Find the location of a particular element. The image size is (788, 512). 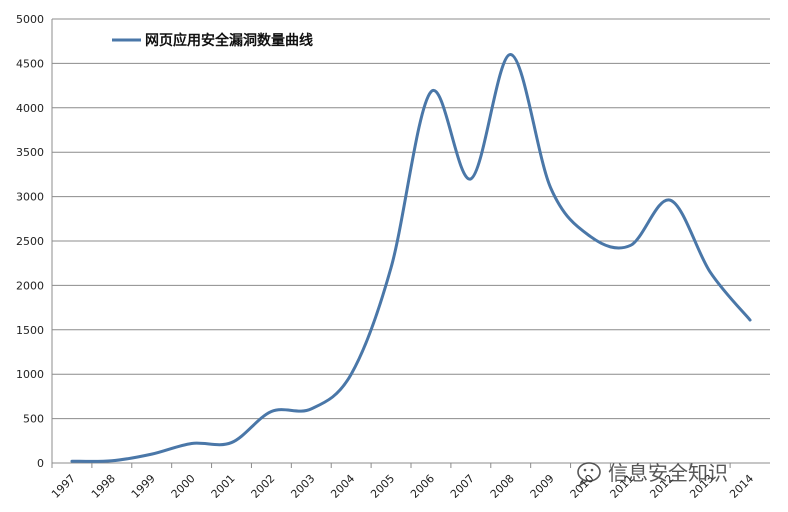

y-axis-ticks: 0 500 1000 1500 2000 2500 3000 3500 4000 4500 5000 is located at coordinates (30, 241).